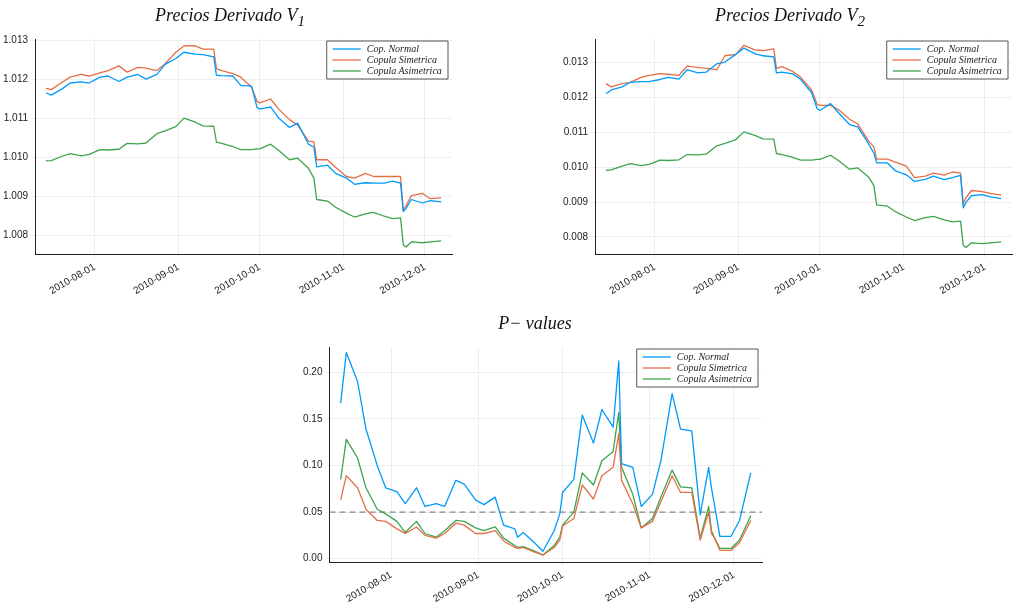  Describe the element at coordinates (15, 40) in the screenshot. I see `y-tick-label: 1.013` at that location.